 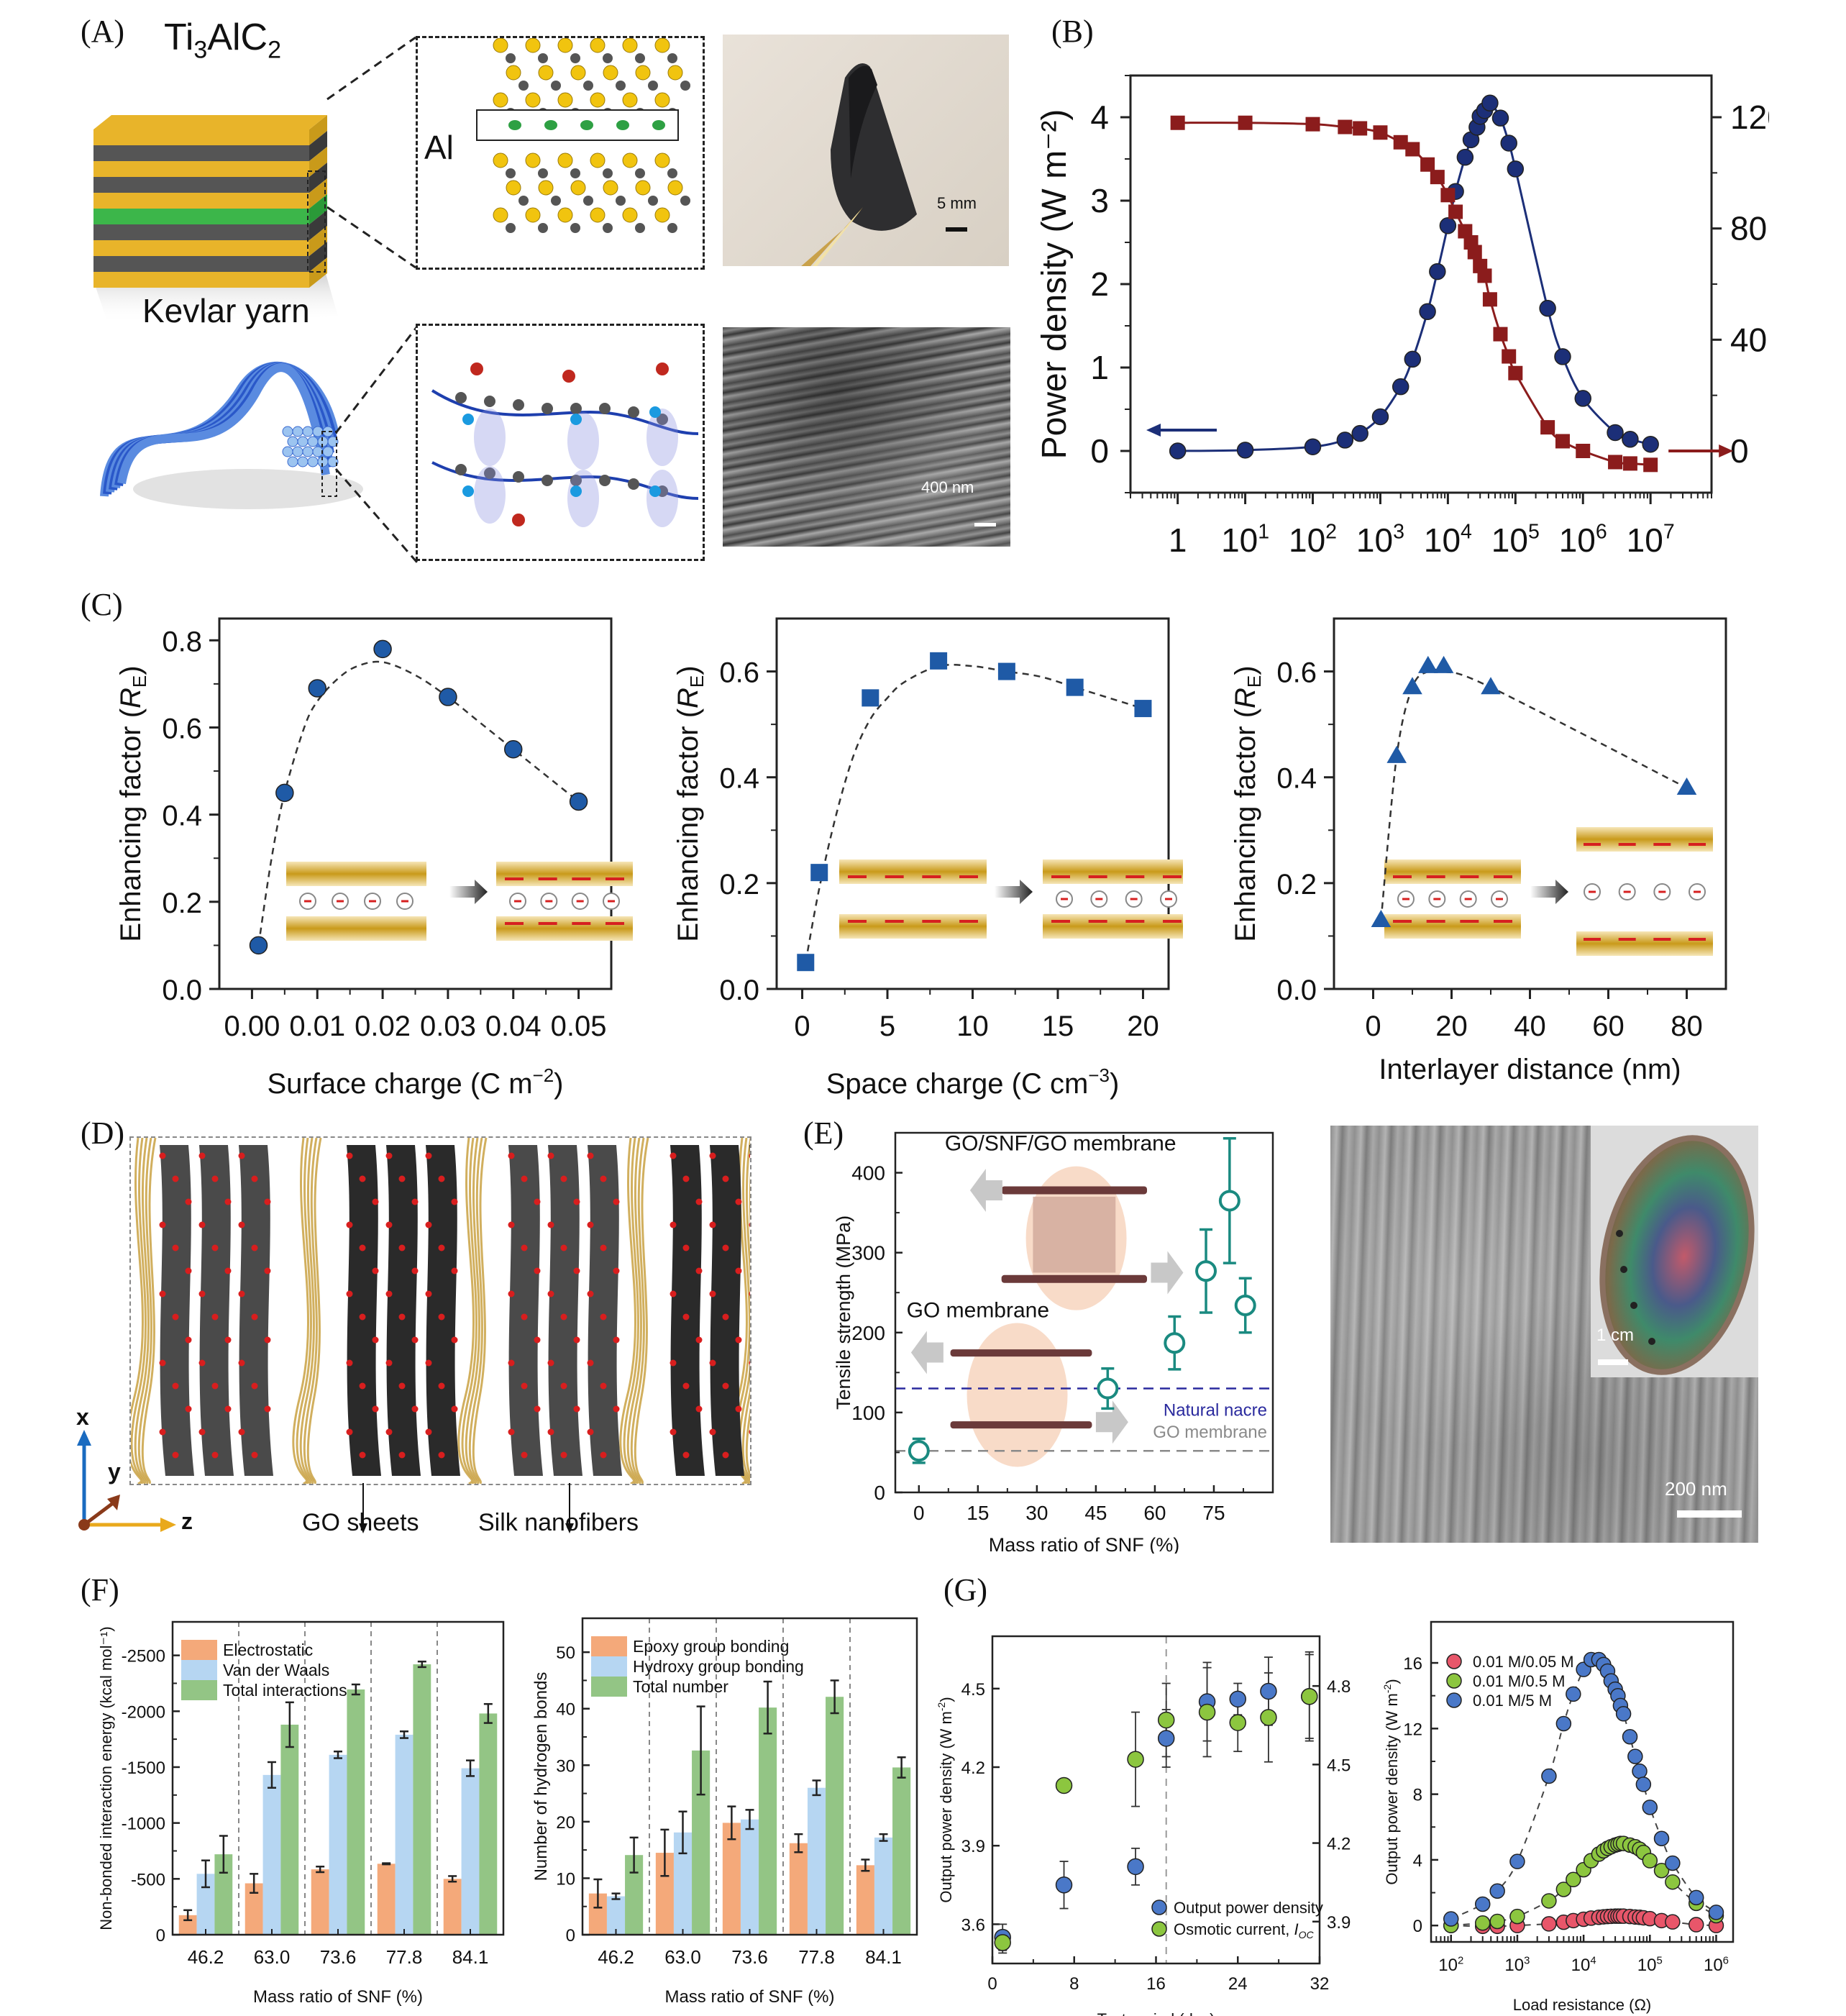 I want to click on annotation-go-snf-go: GO/SNF/GO membrane, so click(x=1060, y=1143).